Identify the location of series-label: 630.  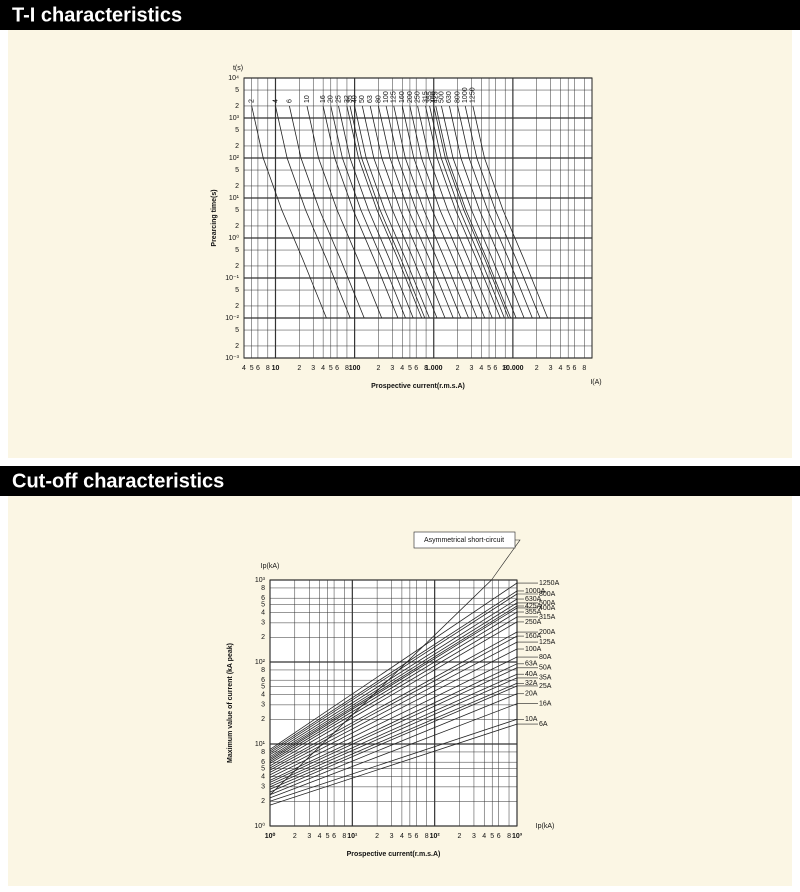
(449, 97).